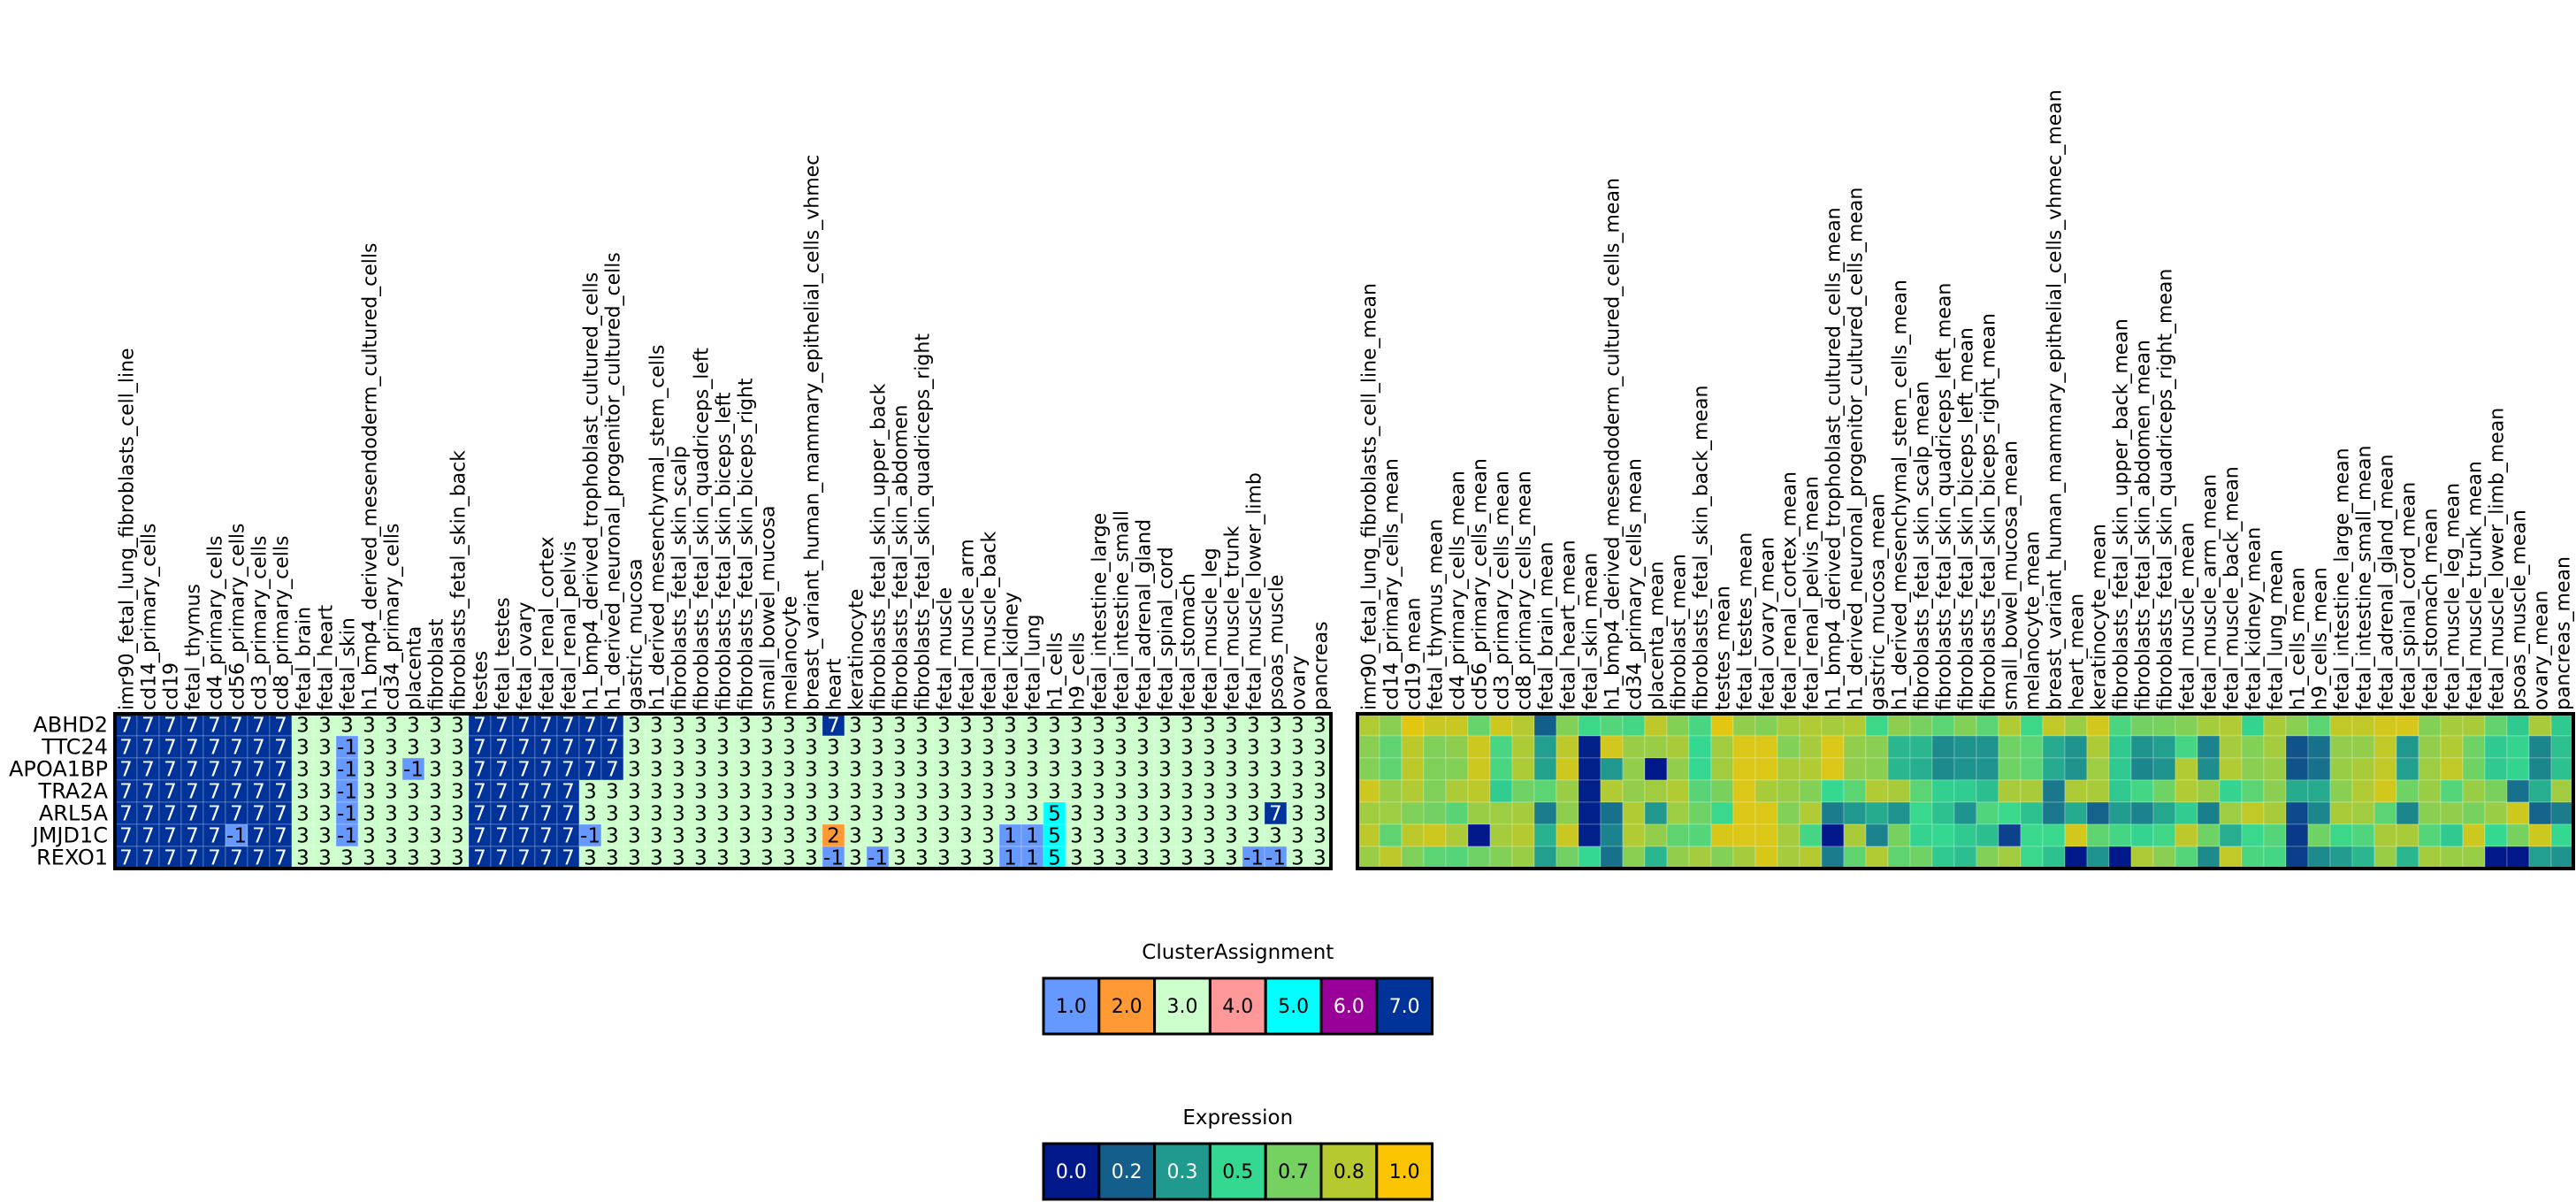  What do you see at coordinates (1032, 859) in the screenshot?
I see `cell-value: 1` at bounding box center [1032, 859].